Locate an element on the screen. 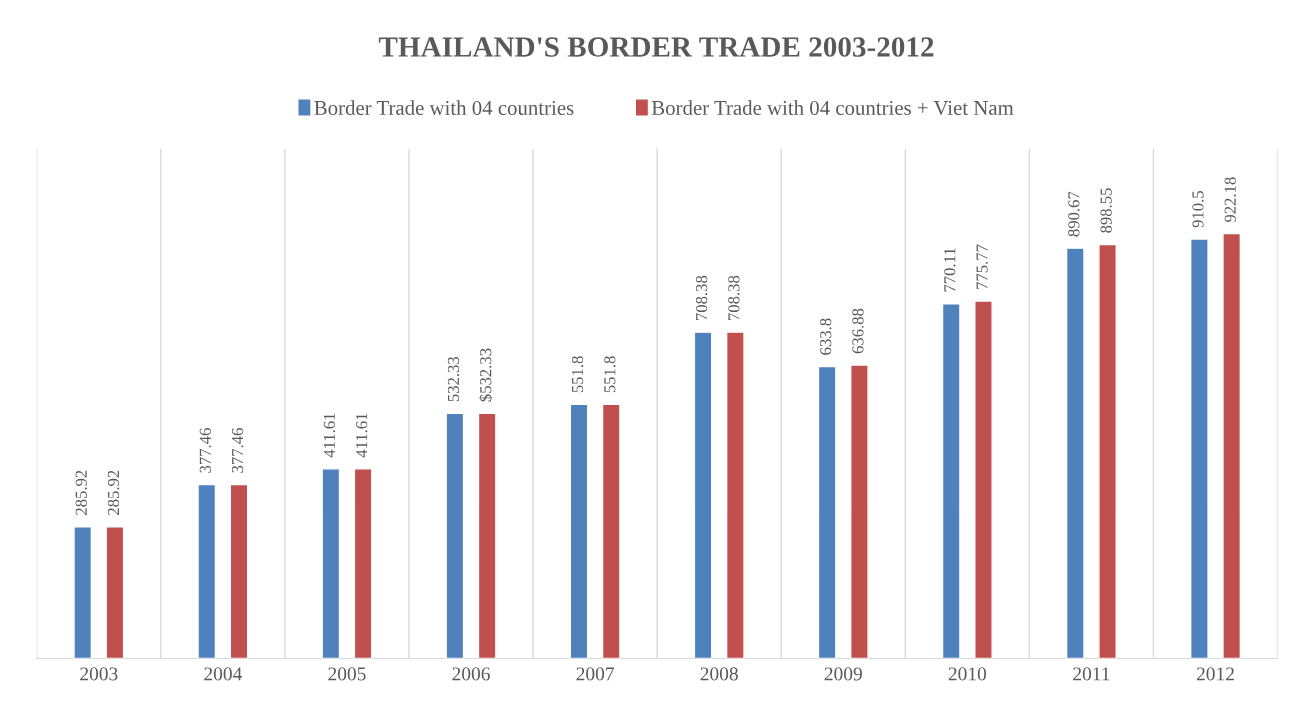 This screenshot has width=1313, height=708. data-label: 775.77 is located at coordinates (982, 266).